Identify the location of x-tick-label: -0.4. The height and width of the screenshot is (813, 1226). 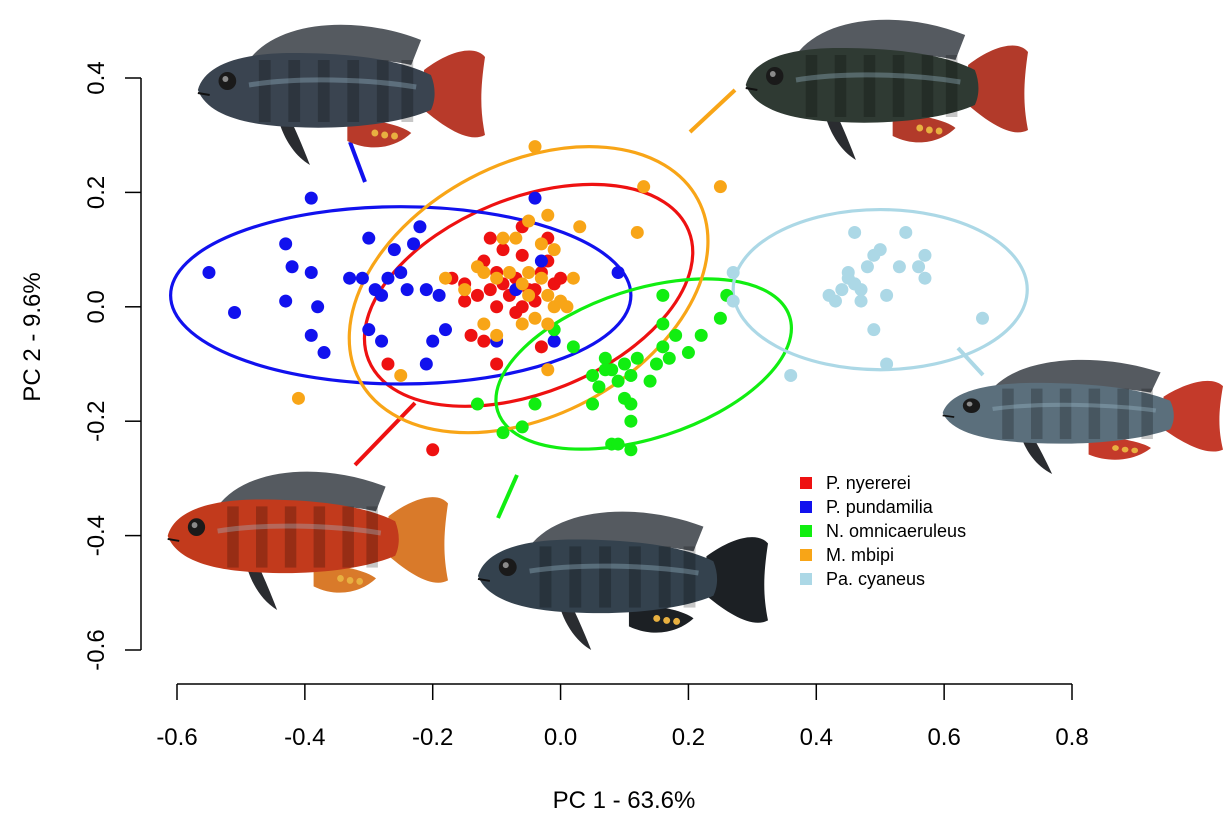
(304, 737).